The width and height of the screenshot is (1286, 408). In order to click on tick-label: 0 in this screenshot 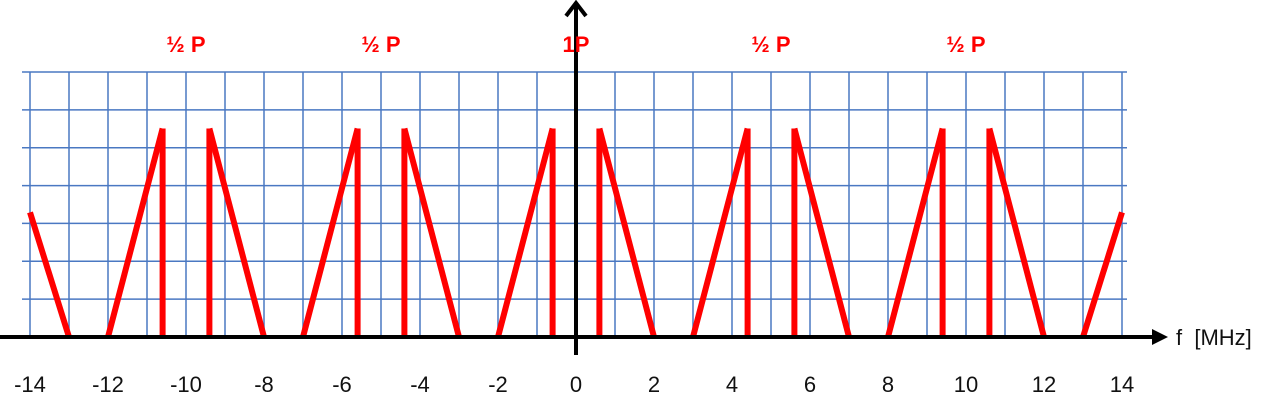, I will do `click(576, 384)`.